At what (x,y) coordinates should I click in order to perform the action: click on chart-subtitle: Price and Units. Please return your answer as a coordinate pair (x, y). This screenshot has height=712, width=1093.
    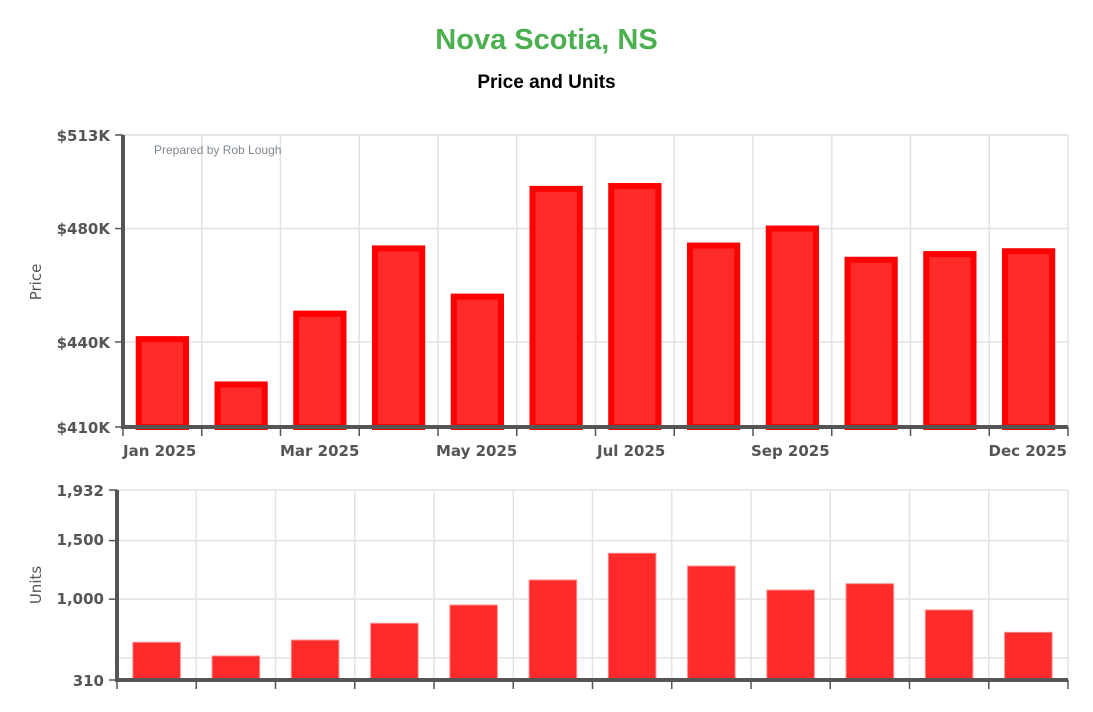
    Looking at the image, I should click on (546, 82).